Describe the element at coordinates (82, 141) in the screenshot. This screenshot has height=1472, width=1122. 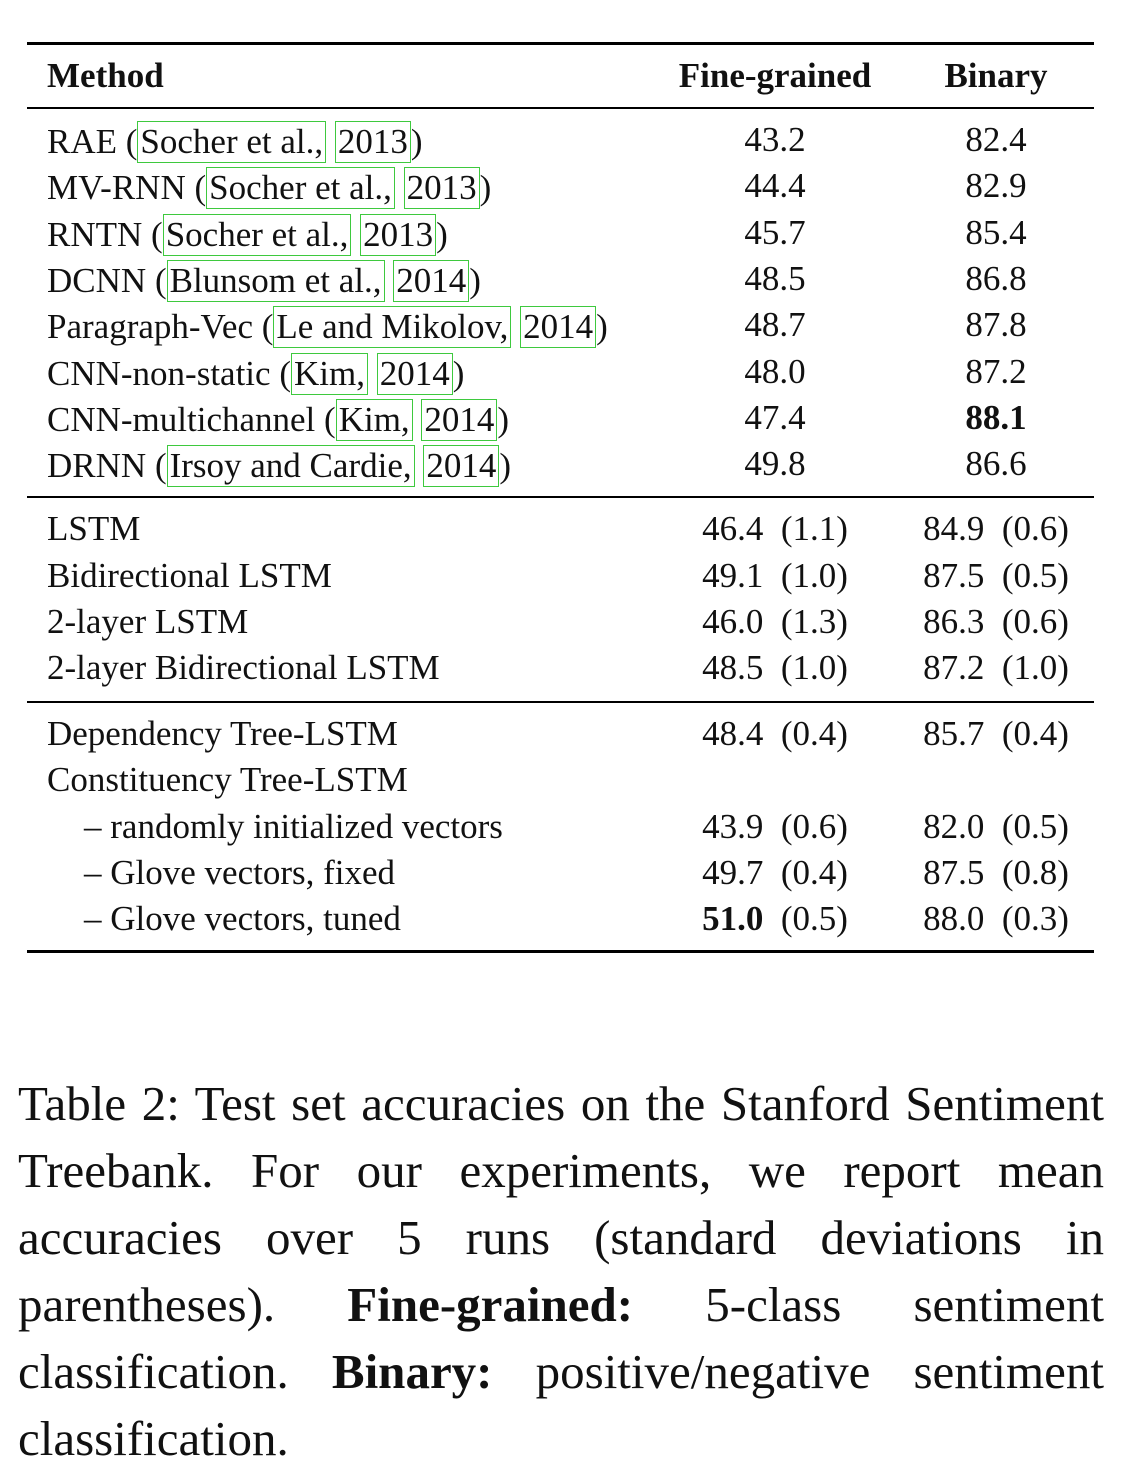
I see `method-name: RAE` at that location.